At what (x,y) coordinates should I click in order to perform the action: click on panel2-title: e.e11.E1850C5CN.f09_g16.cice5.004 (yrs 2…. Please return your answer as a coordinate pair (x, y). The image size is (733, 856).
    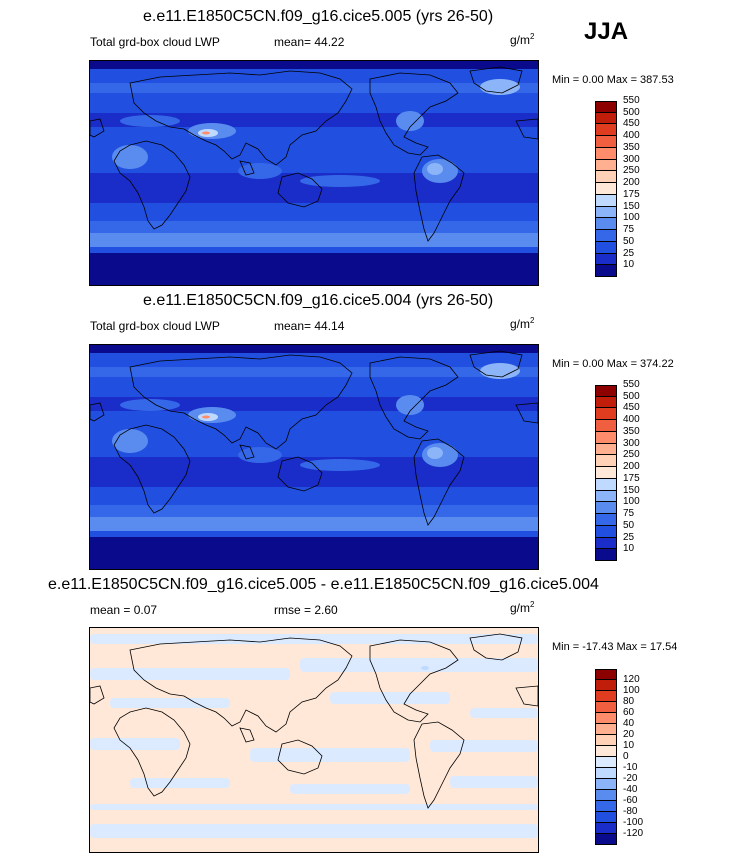
    Looking at the image, I should click on (318, 300).